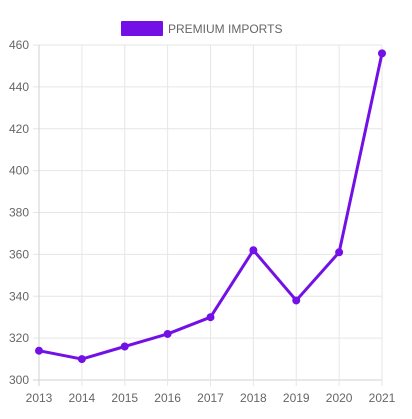  Describe the element at coordinates (19, 45) in the screenshot. I see `y-tick-label: 460` at that location.